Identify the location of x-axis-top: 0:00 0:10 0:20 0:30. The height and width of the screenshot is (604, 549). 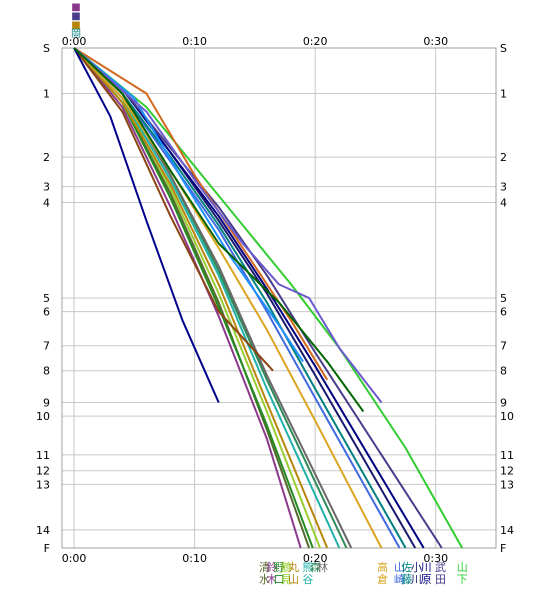
(255, 41).